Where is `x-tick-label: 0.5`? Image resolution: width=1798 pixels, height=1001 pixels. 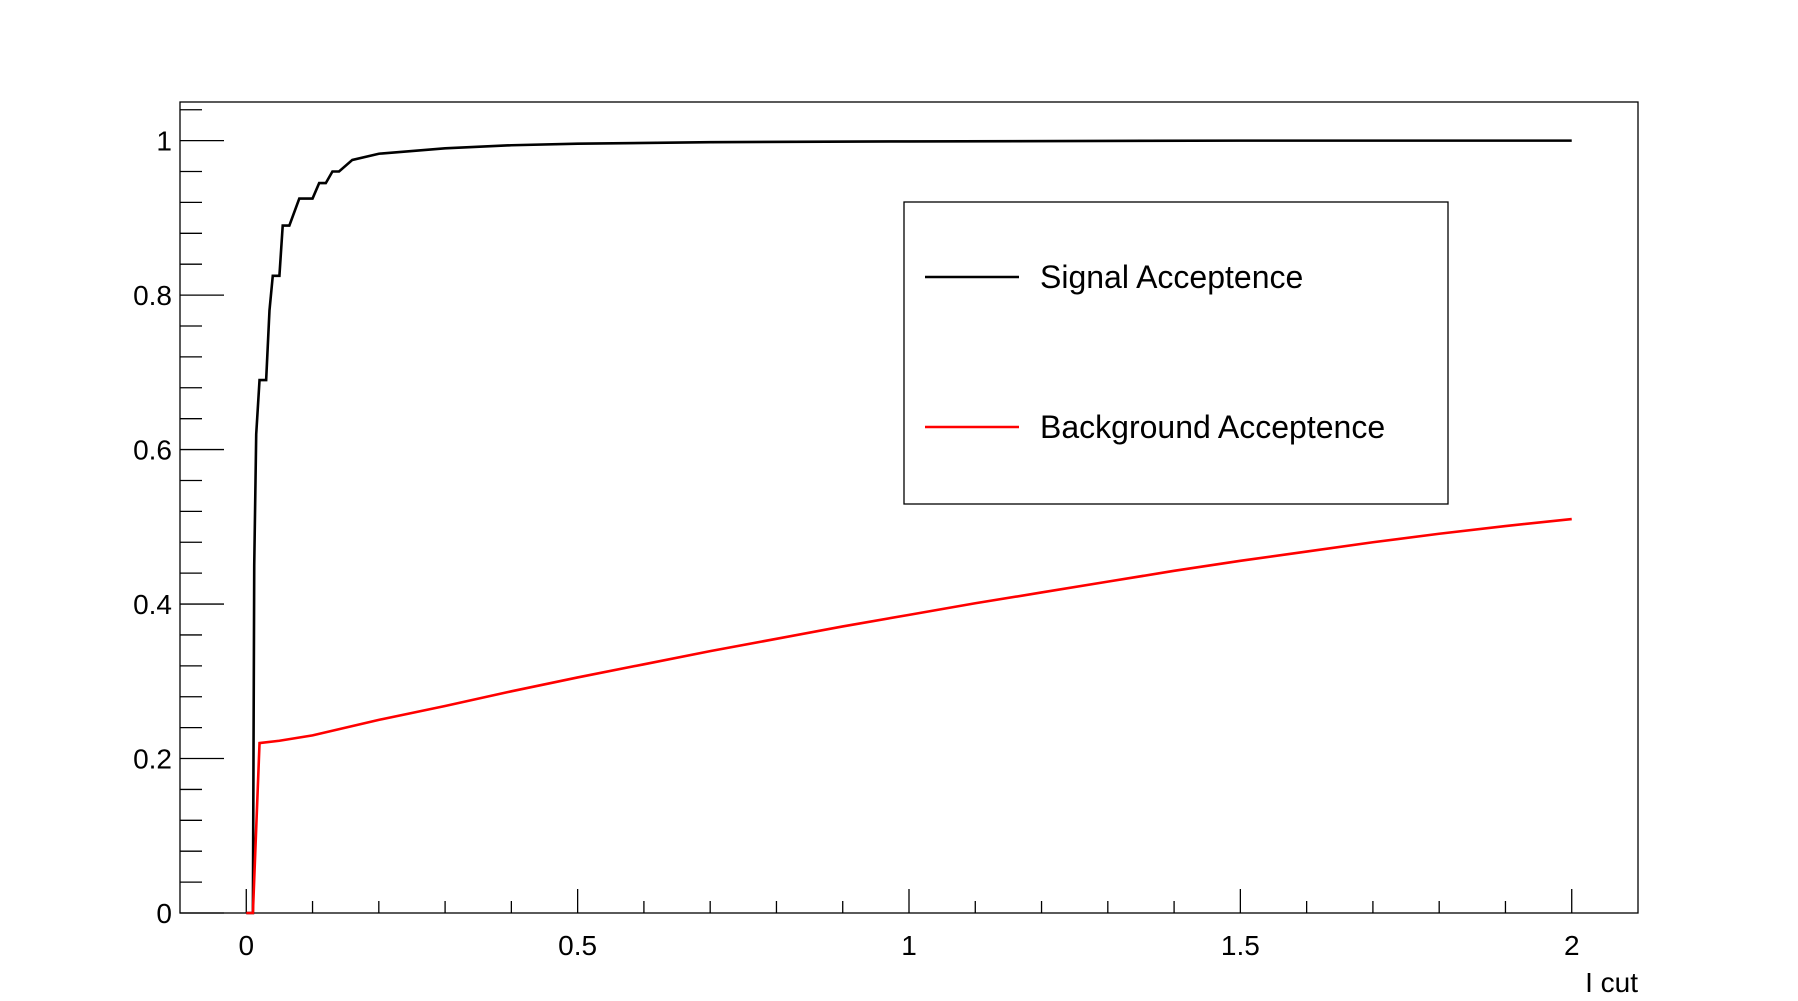 x-tick-label: 0.5 is located at coordinates (577, 945).